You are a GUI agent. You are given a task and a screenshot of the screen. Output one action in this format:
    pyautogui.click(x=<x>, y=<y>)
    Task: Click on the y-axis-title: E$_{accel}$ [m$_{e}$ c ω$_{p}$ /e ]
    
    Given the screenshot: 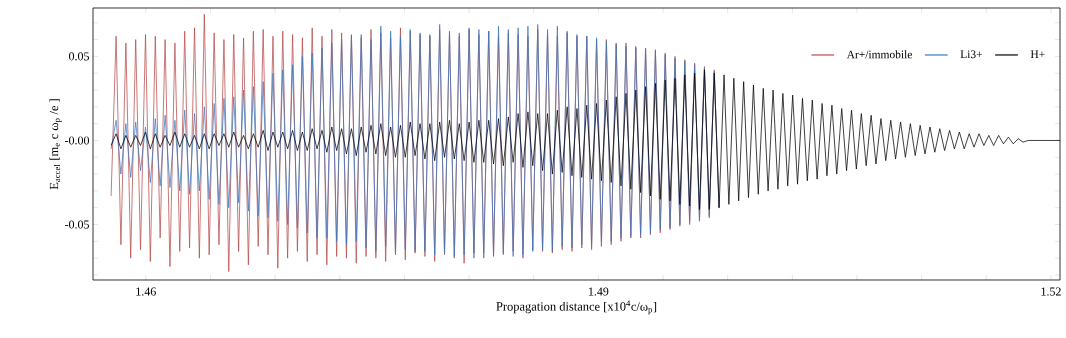 What is the action you would take?
    pyautogui.click(x=55, y=144)
    